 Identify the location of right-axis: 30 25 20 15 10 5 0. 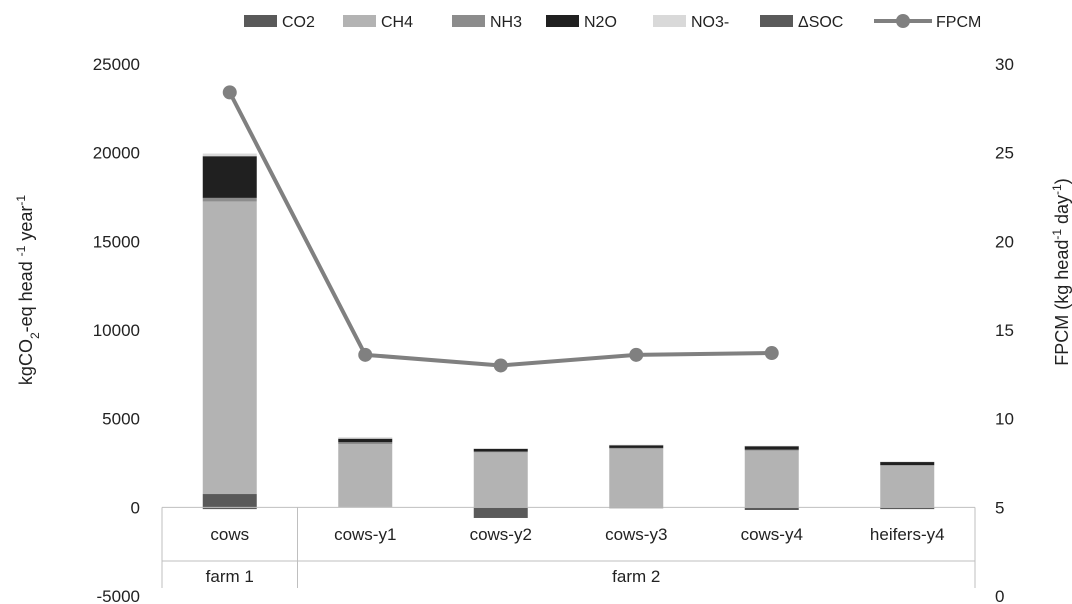
(1004, 329).